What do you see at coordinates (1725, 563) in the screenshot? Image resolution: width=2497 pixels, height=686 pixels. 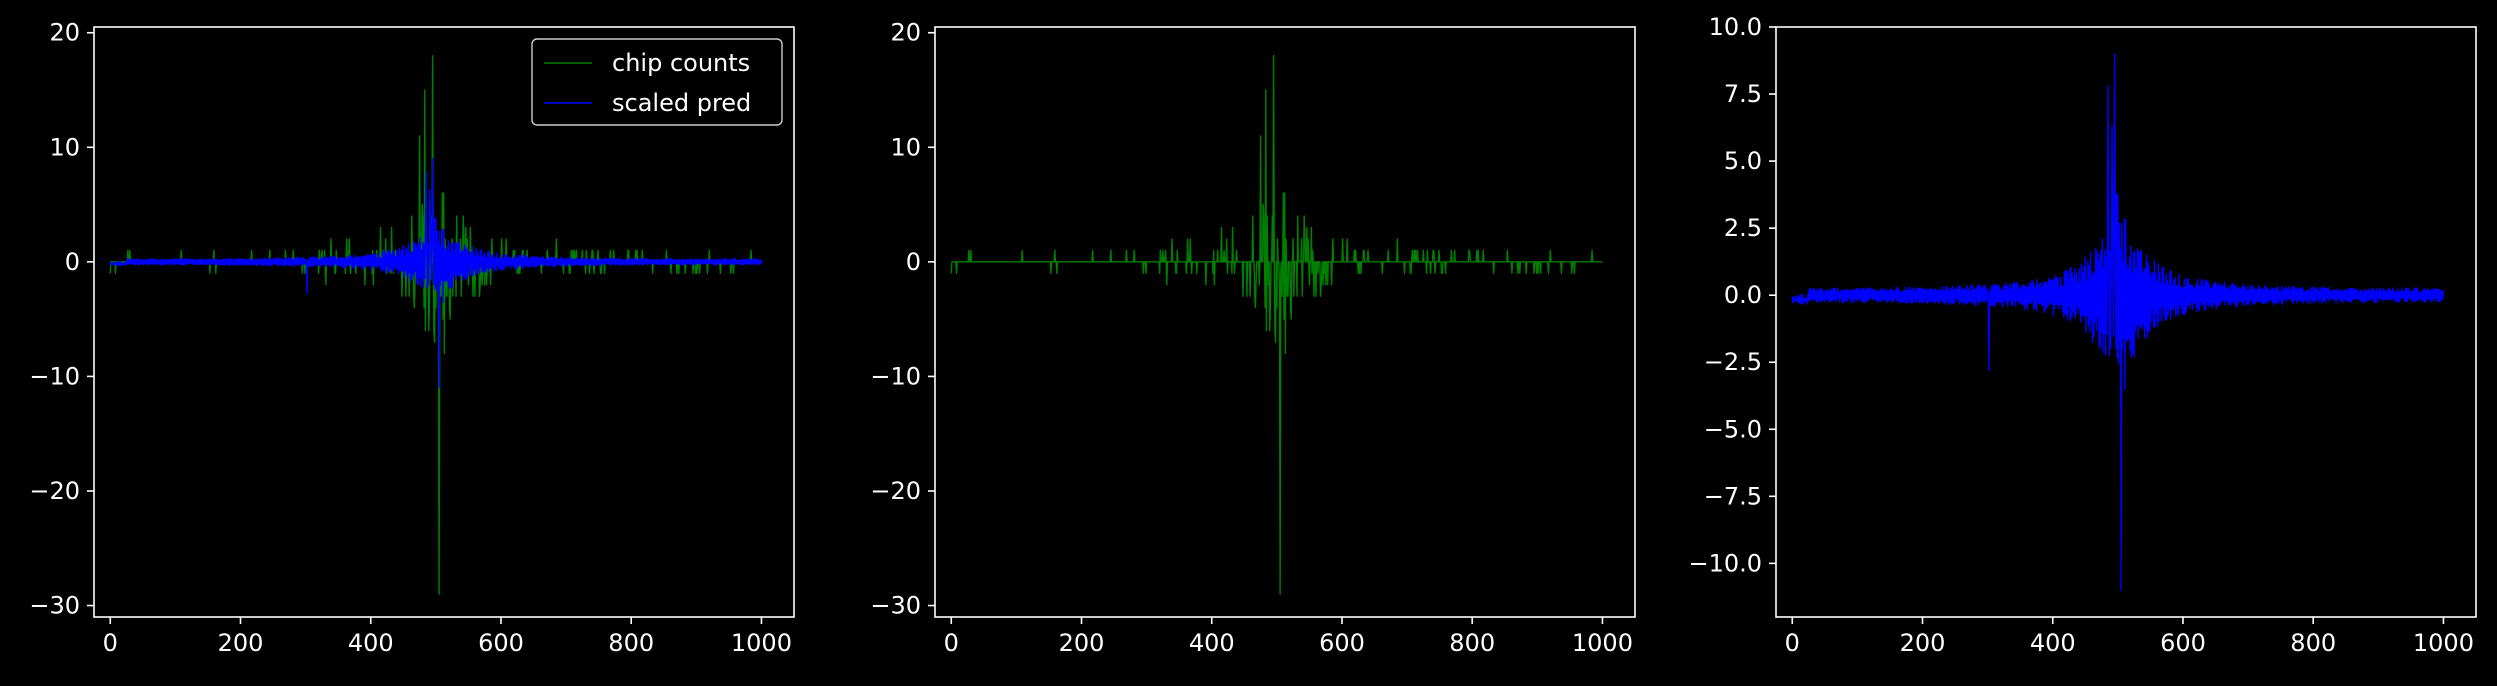 I see `y-tick-label: −10.0` at bounding box center [1725, 563].